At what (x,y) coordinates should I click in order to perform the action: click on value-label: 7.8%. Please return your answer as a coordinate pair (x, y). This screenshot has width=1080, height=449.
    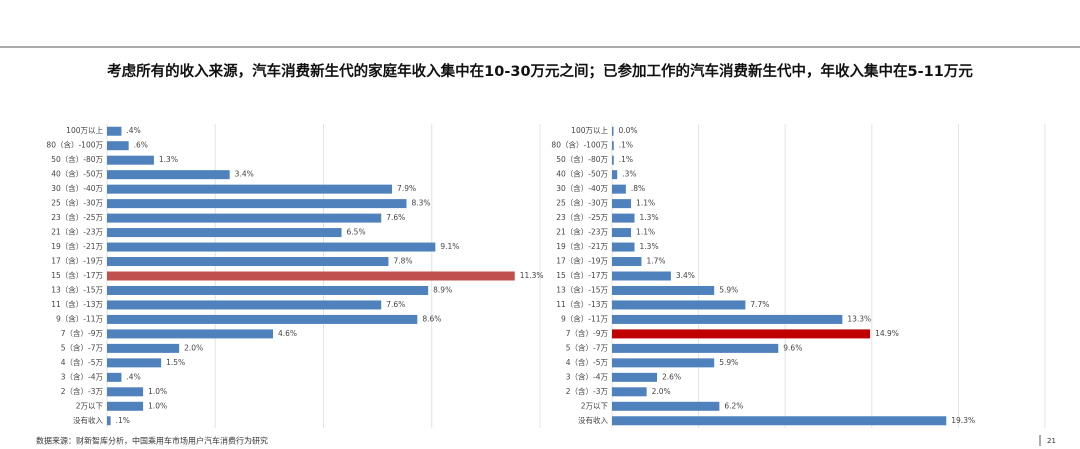
    Looking at the image, I should click on (402, 261).